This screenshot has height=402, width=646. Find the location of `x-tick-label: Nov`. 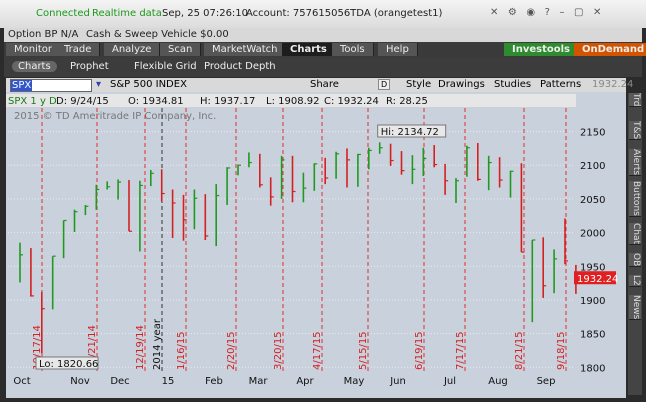

x-tick-label: Nov is located at coordinates (80, 381).